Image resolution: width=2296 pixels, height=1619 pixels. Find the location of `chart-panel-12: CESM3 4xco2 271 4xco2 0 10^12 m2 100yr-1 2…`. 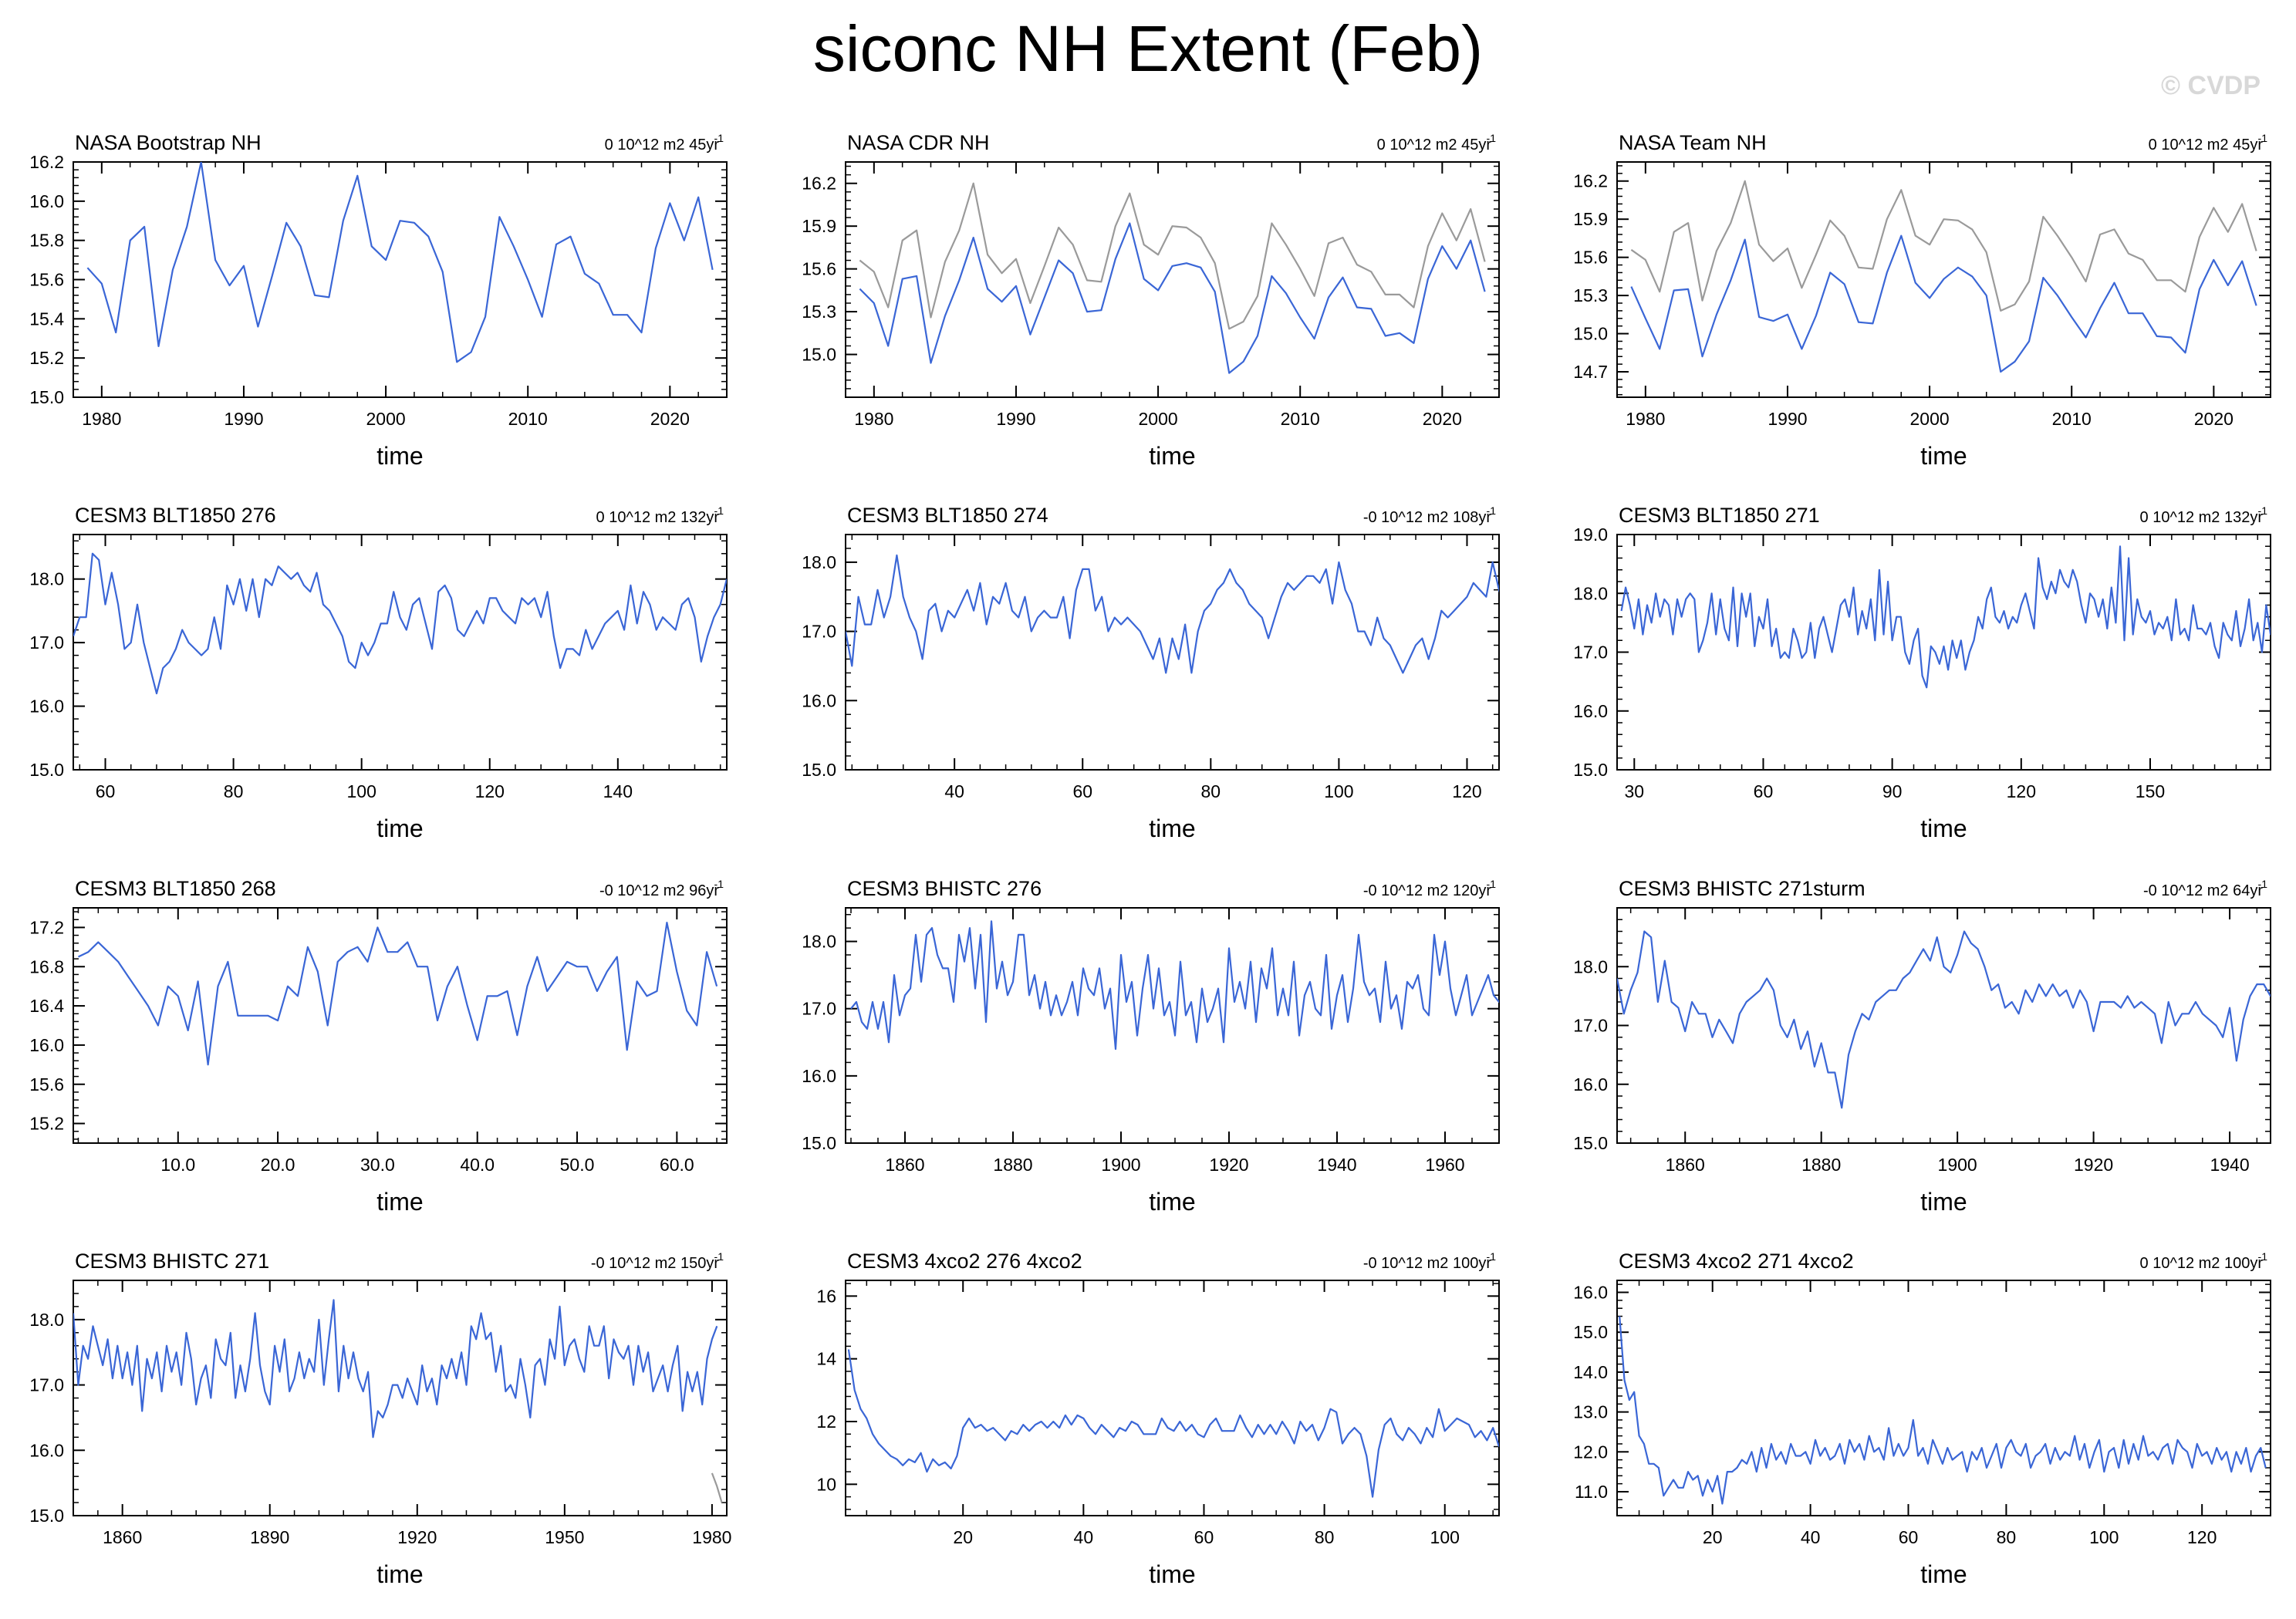

chart-panel-12: CESM3 4xco2 271 4xco2 0 10^12 m2 100yr-1 2… is located at coordinates (1922, 1419).